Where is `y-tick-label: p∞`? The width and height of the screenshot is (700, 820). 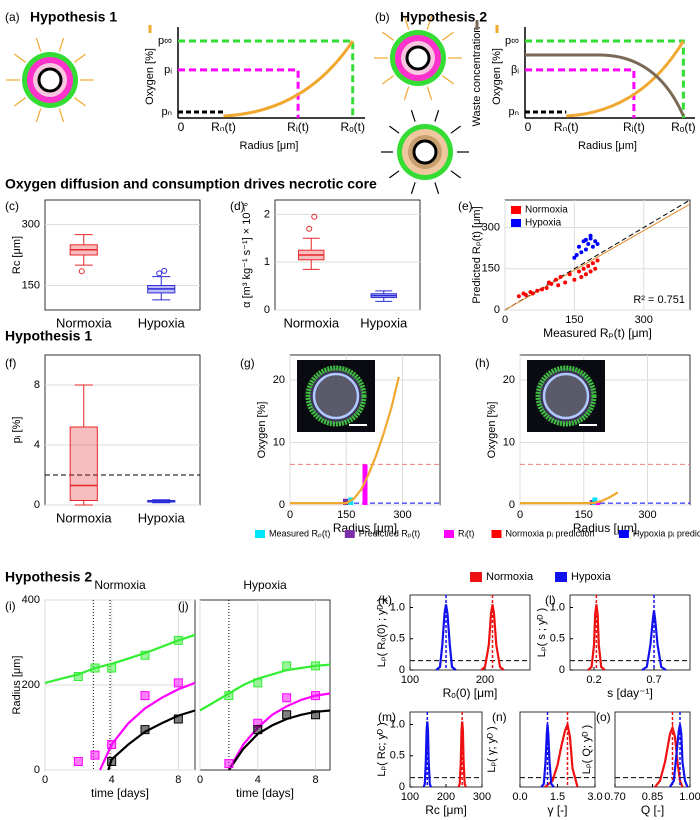
y-tick-label: p∞ is located at coordinates (165, 41).